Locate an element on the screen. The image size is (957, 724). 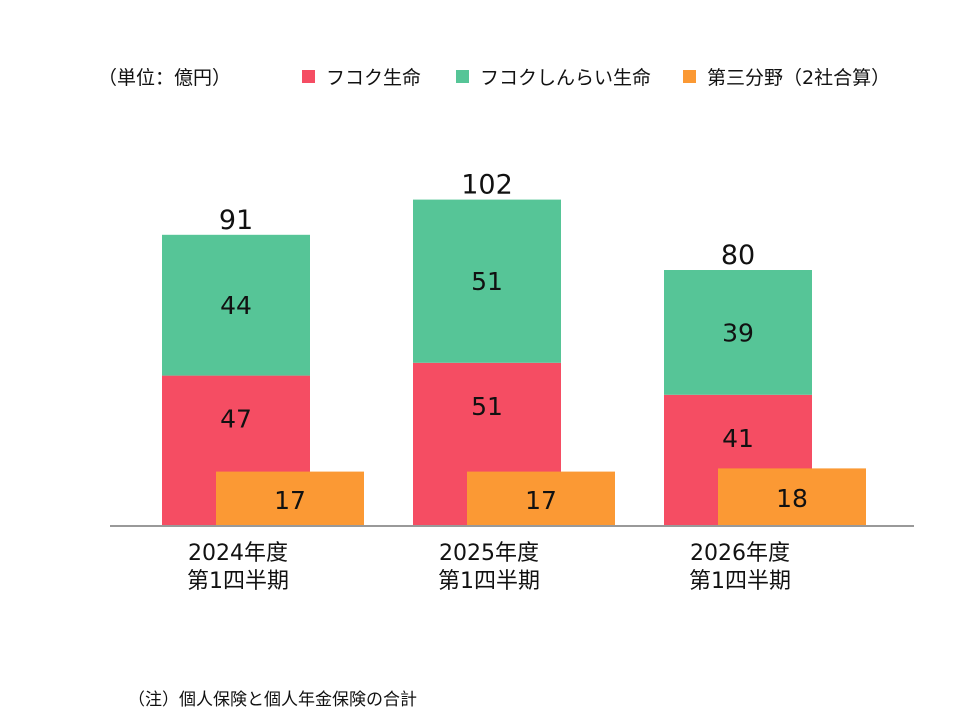
x-tick-label: 2024年度 is located at coordinates (238, 553).